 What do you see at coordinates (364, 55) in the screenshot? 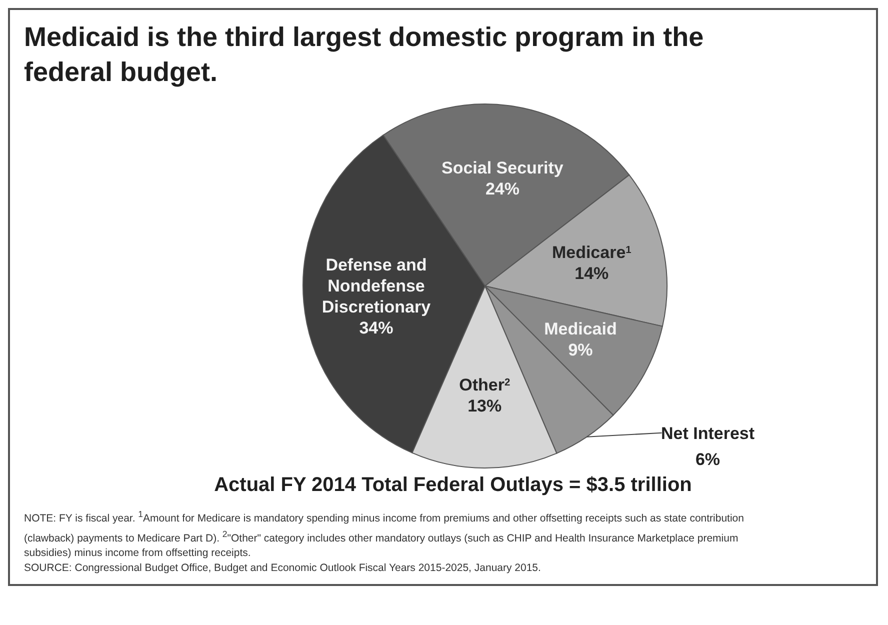
I see `chart-title: Medicaid is the third largest domestic program in the federal budget.` at bounding box center [364, 55].